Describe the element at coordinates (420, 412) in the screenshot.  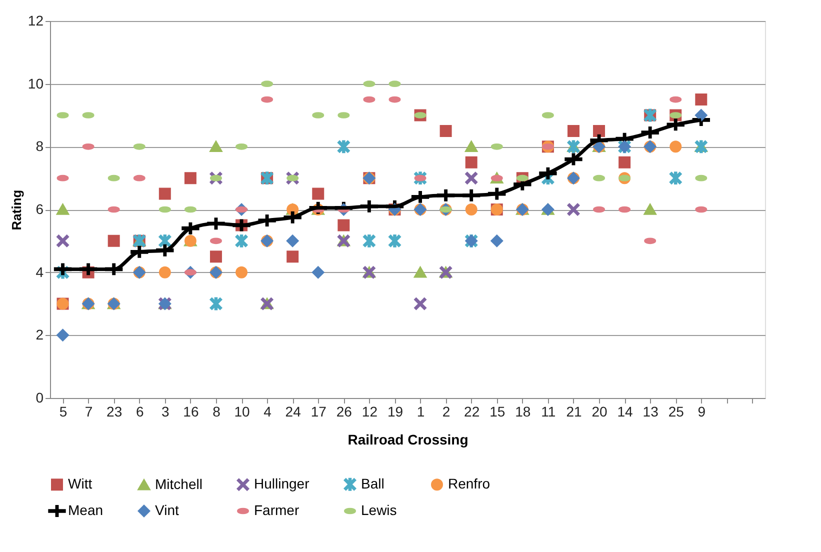
I see `x-tick-label: 1` at that location.